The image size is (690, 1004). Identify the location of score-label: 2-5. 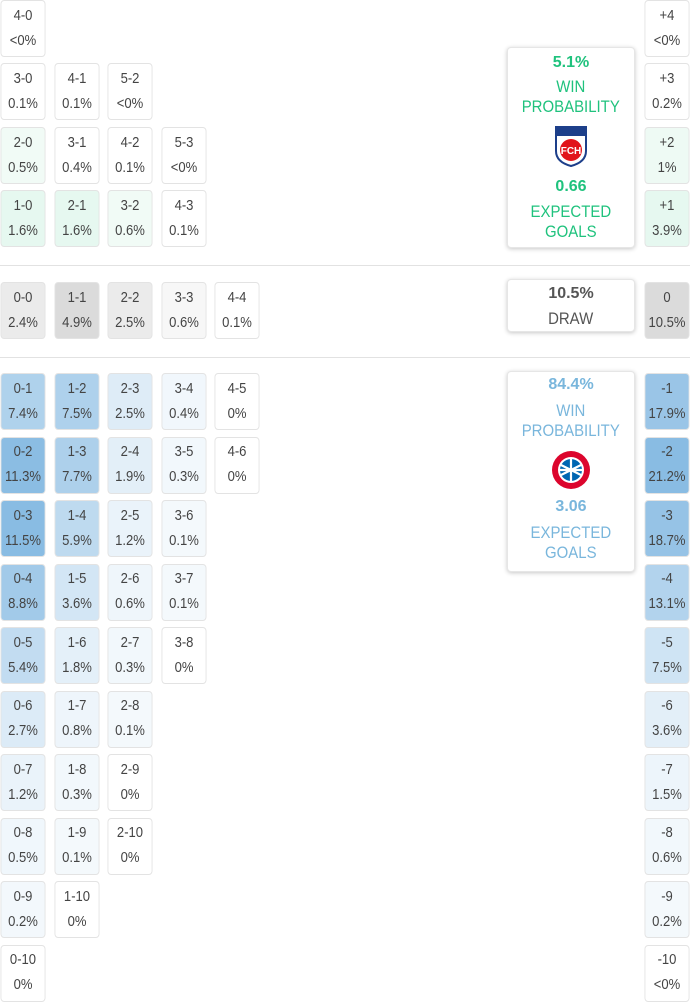
(130, 515).